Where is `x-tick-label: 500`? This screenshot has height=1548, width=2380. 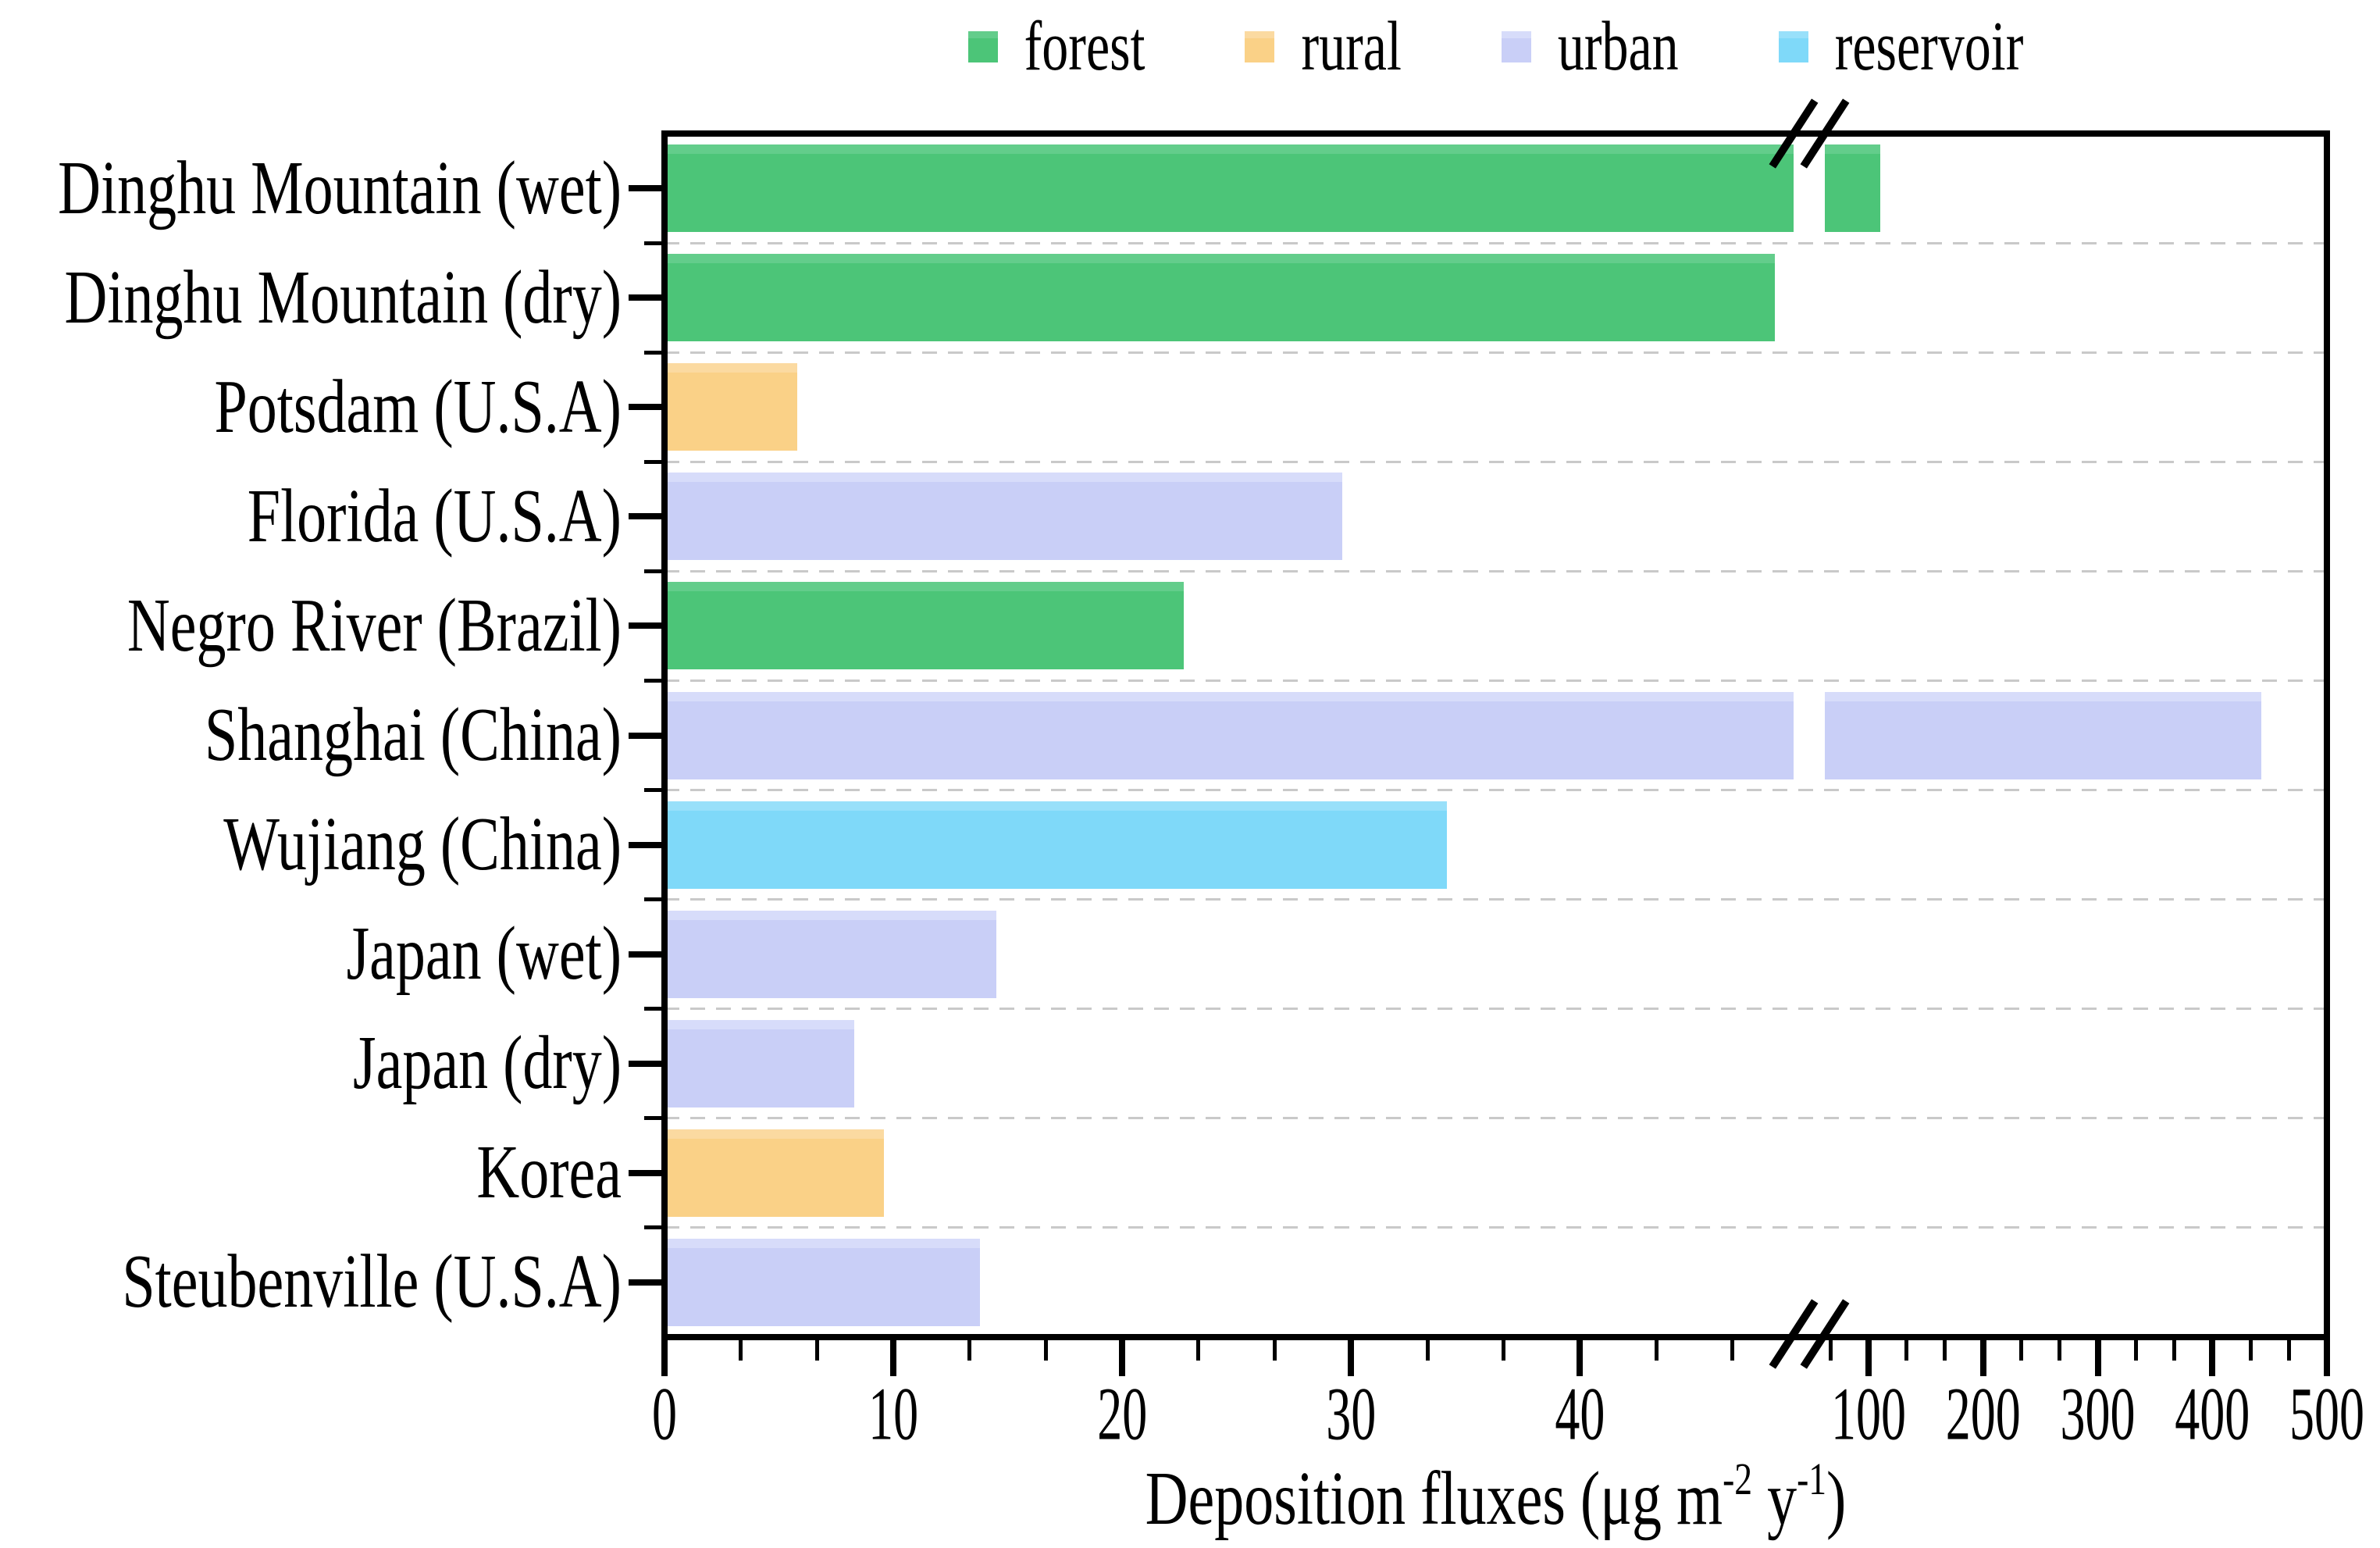 x-tick-label: 500 is located at coordinates (2326, 1414).